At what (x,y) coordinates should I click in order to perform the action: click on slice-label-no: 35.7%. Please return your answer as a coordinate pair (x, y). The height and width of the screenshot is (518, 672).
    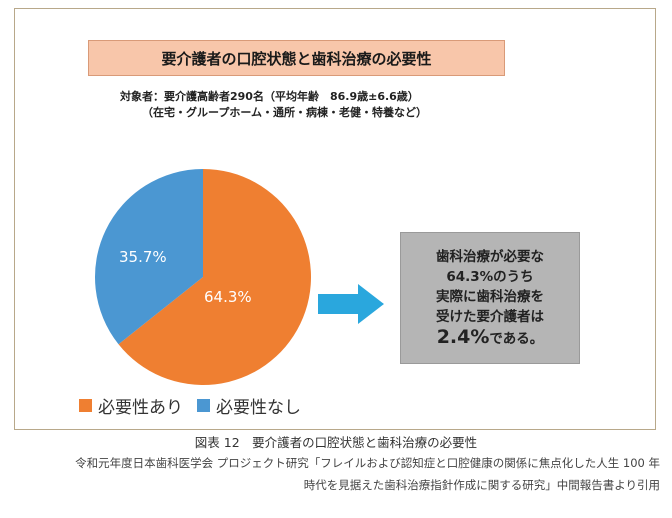
    Looking at the image, I should click on (143, 257).